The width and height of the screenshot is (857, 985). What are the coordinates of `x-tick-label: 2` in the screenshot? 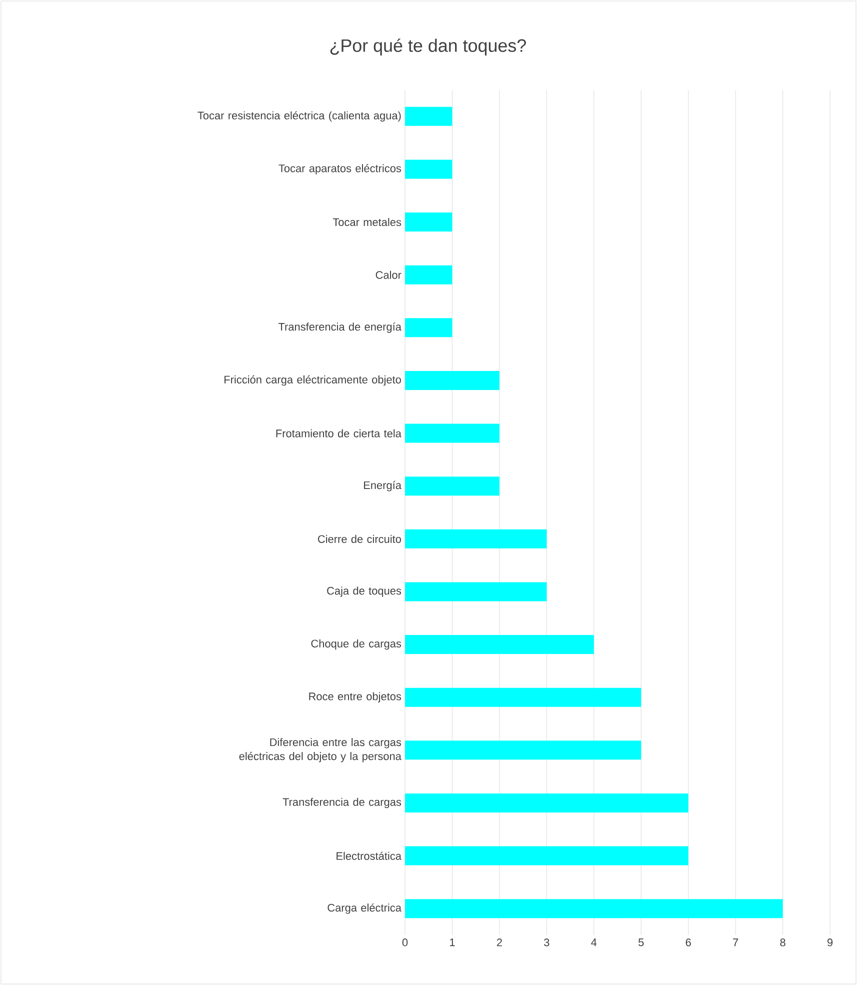 It's located at (499, 942).